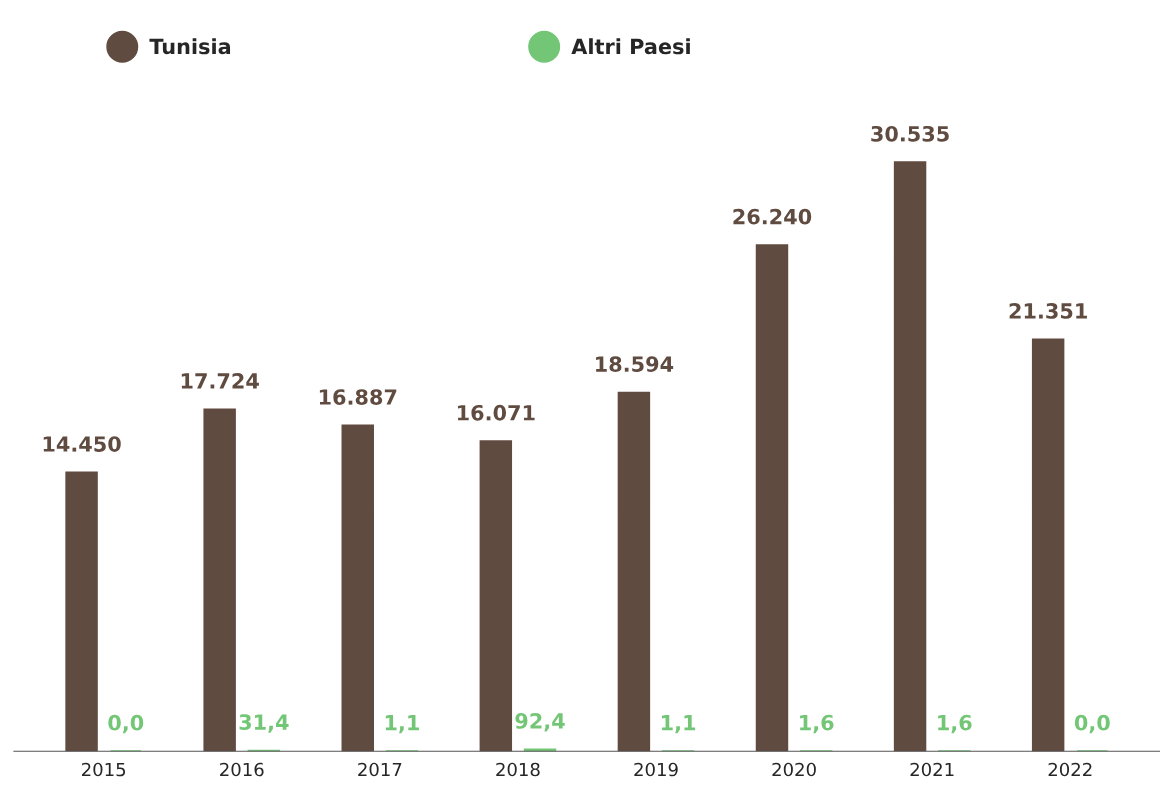 The width and height of the screenshot is (1160, 795). I want to click on data-label: 16.071, so click(496, 412).